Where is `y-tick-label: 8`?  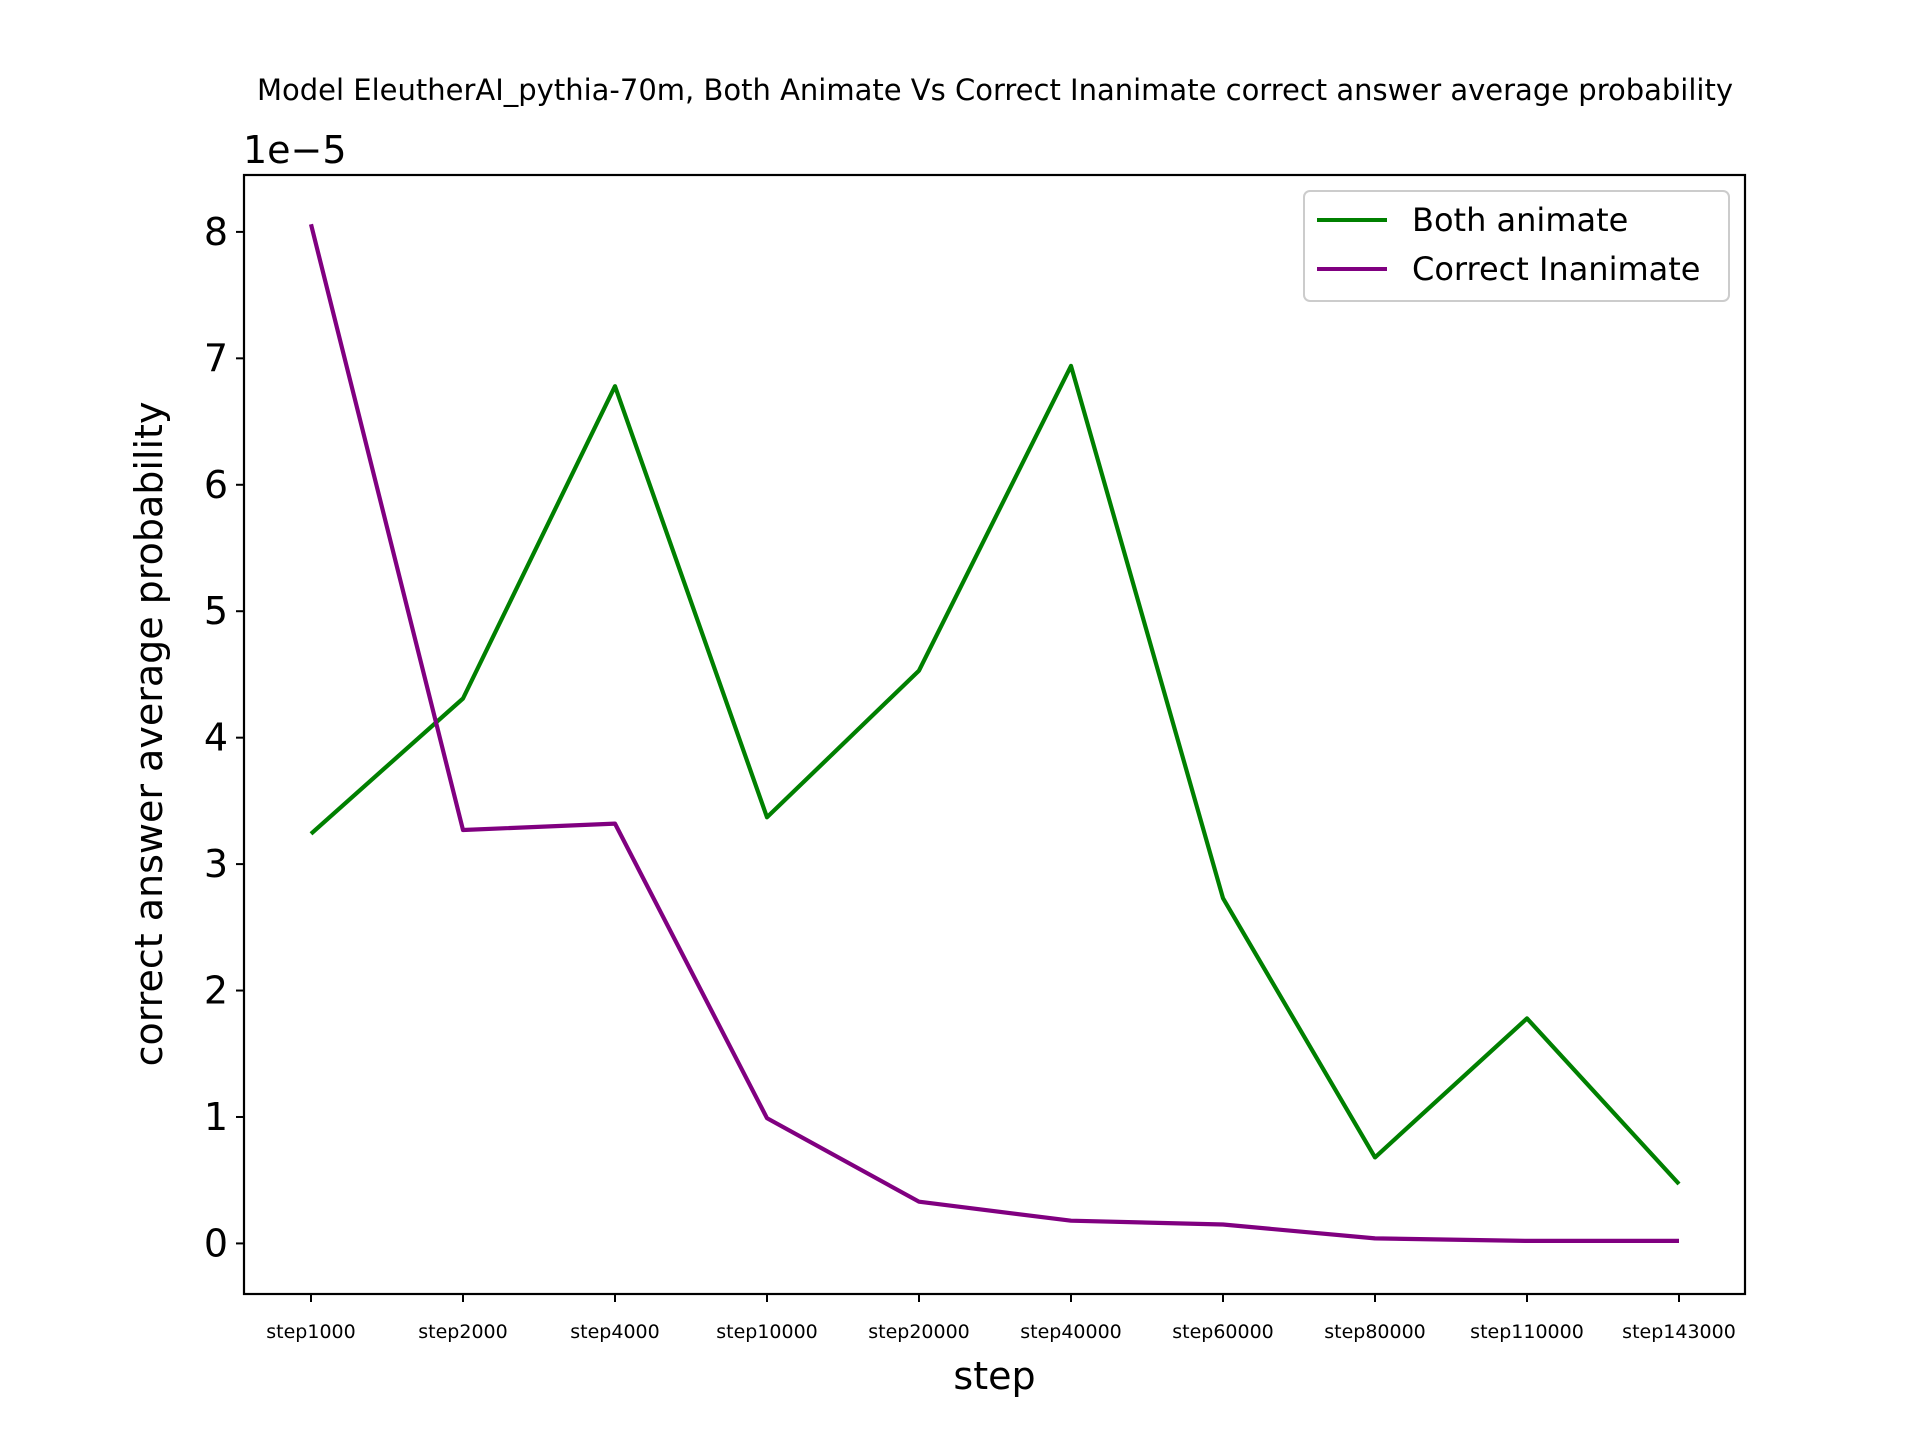 y-tick-label: 8 is located at coordinates (216, 232).